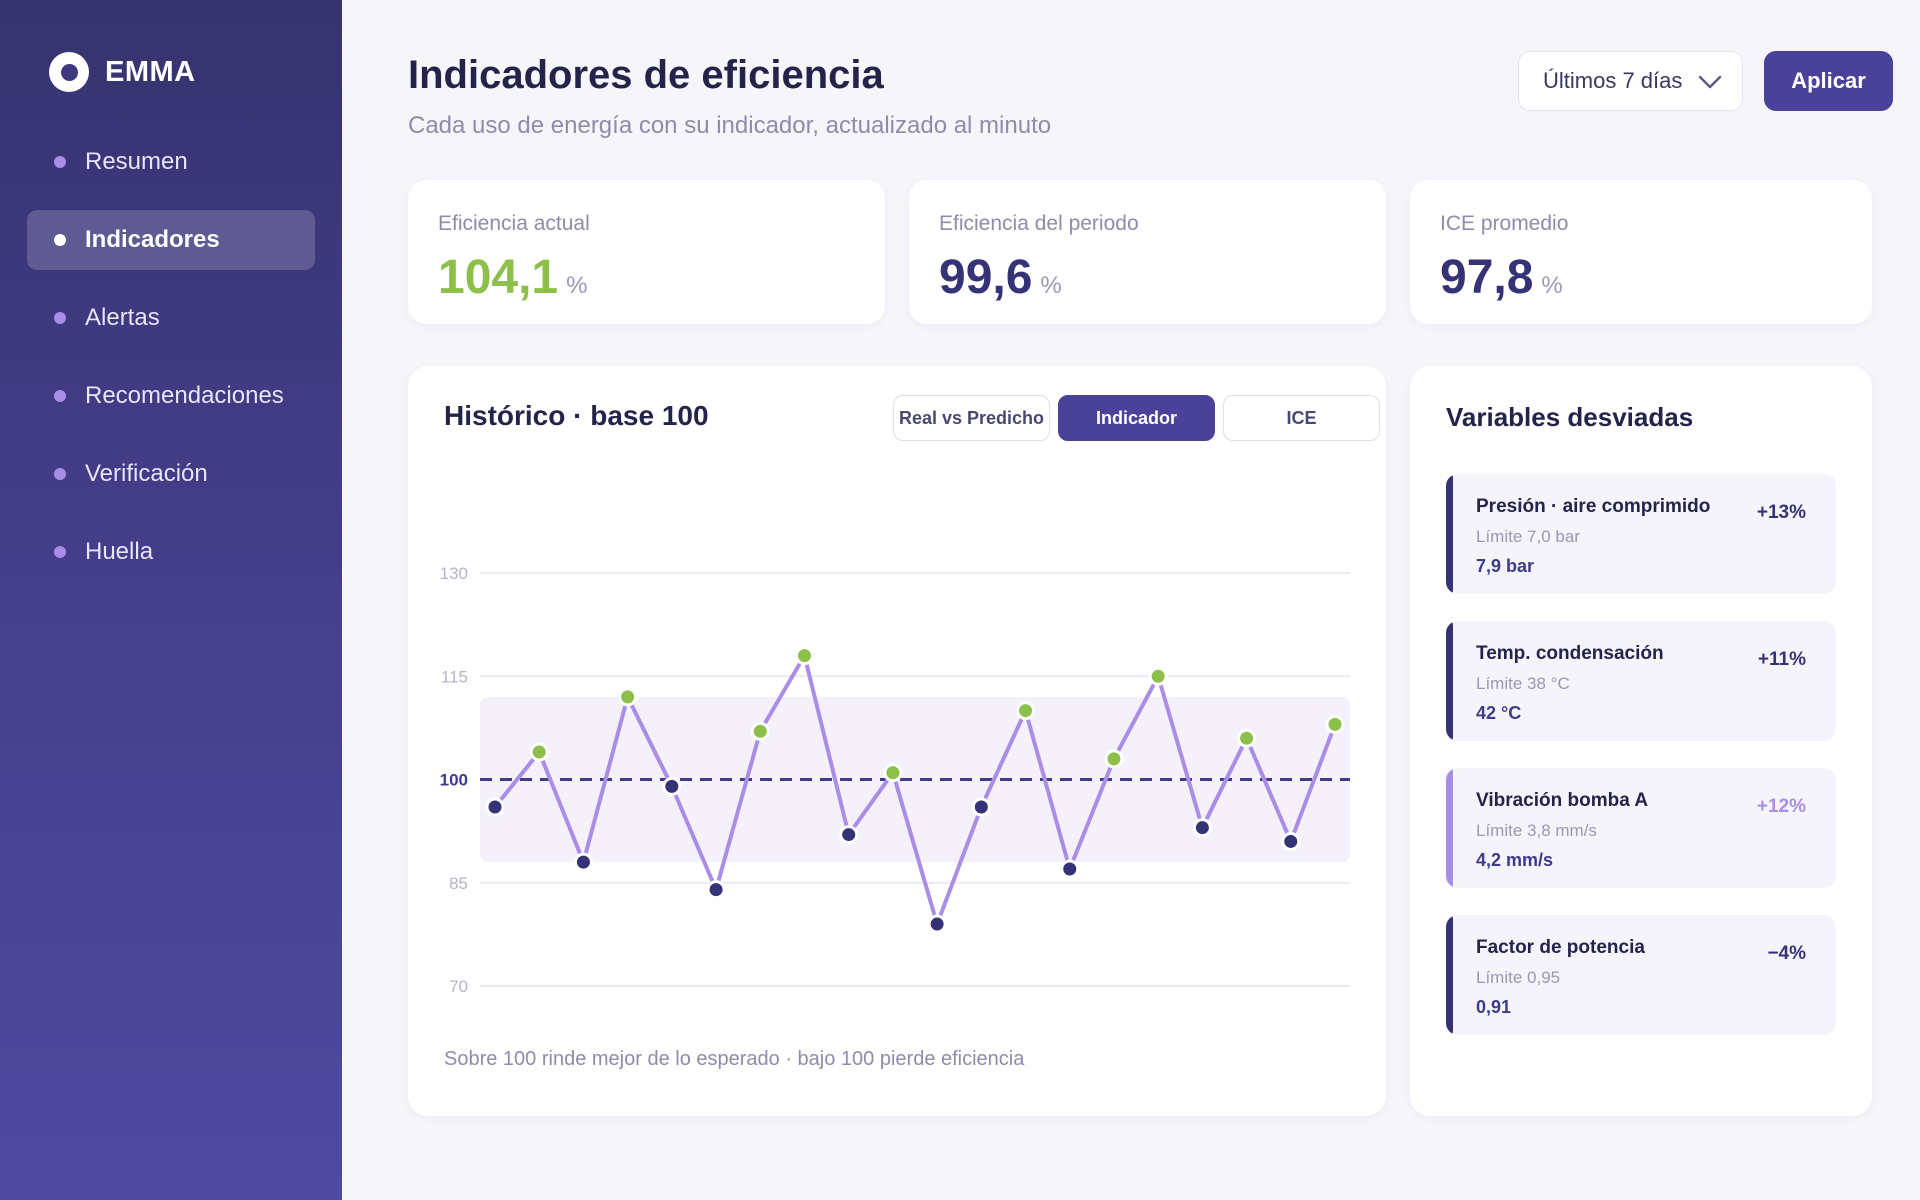  Describe the element at coordinates (1710, 82) in the screenshot. I see `chevron-down-icon` at that location.